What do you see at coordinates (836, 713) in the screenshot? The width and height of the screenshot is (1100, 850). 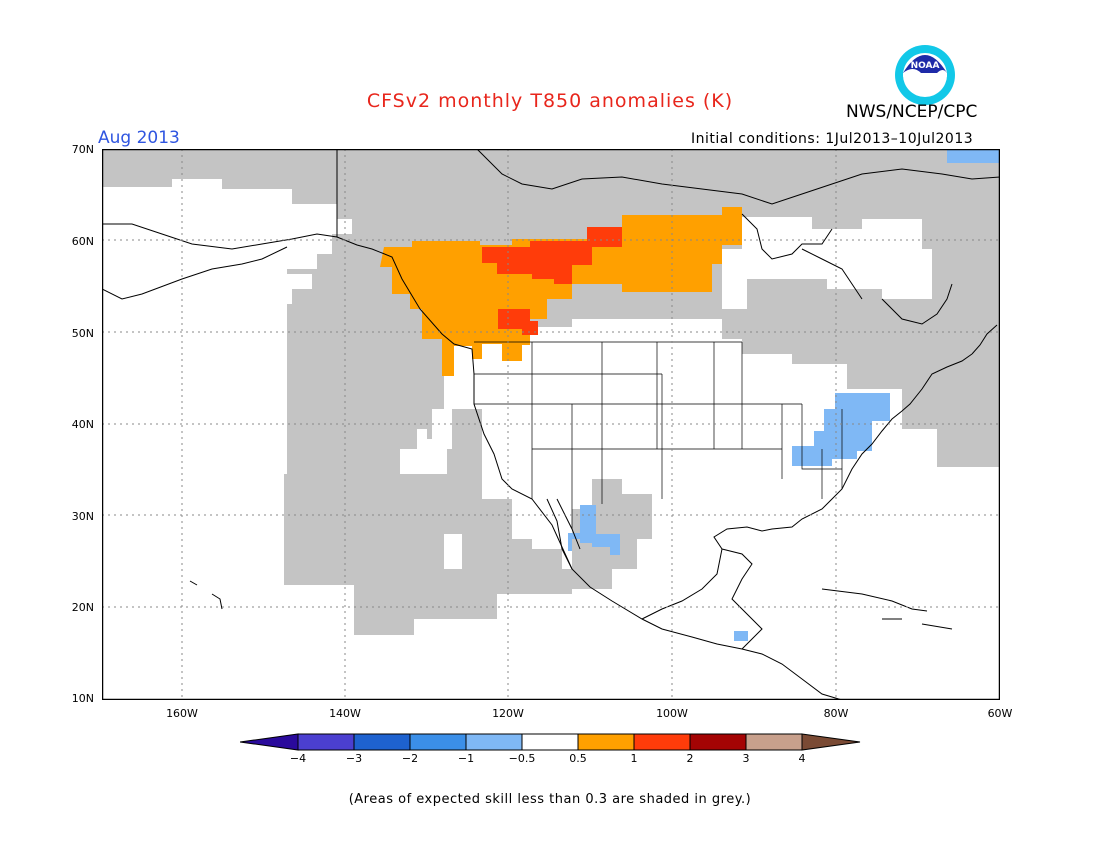 I see `lon-label: 80W` at bounding box center [836, 713].